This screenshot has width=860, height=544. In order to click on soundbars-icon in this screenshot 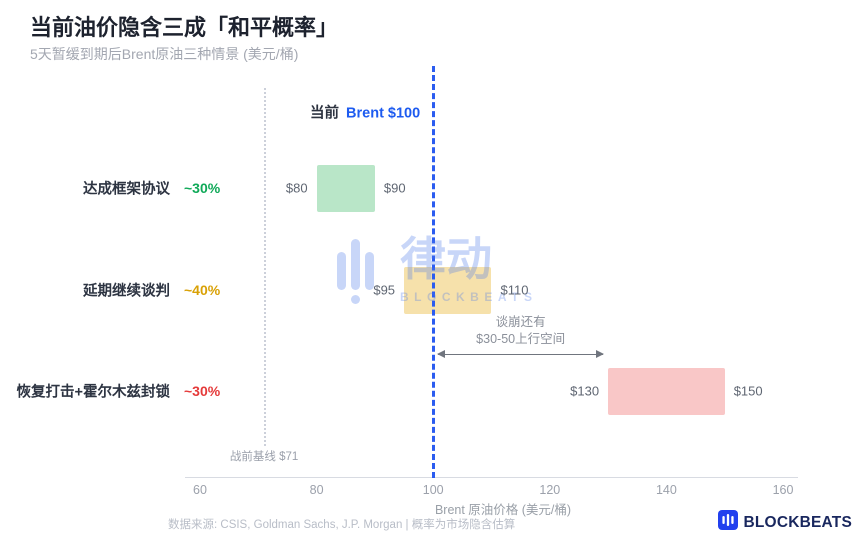, I will do `click(362, 273)`.